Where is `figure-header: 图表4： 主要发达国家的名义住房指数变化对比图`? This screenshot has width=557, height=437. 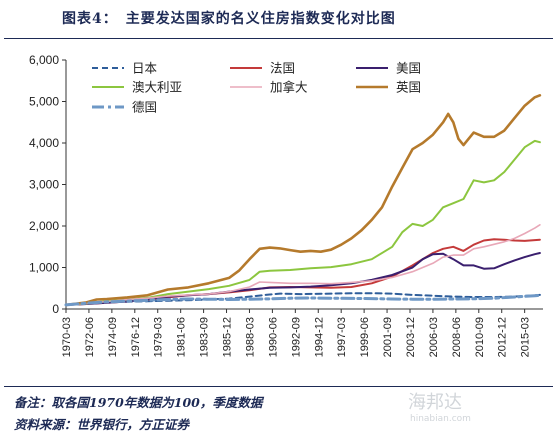 figure-header: 图表4： 主要发达国家的名义住房指数变化对比图 is located at coordinates (278, 18).